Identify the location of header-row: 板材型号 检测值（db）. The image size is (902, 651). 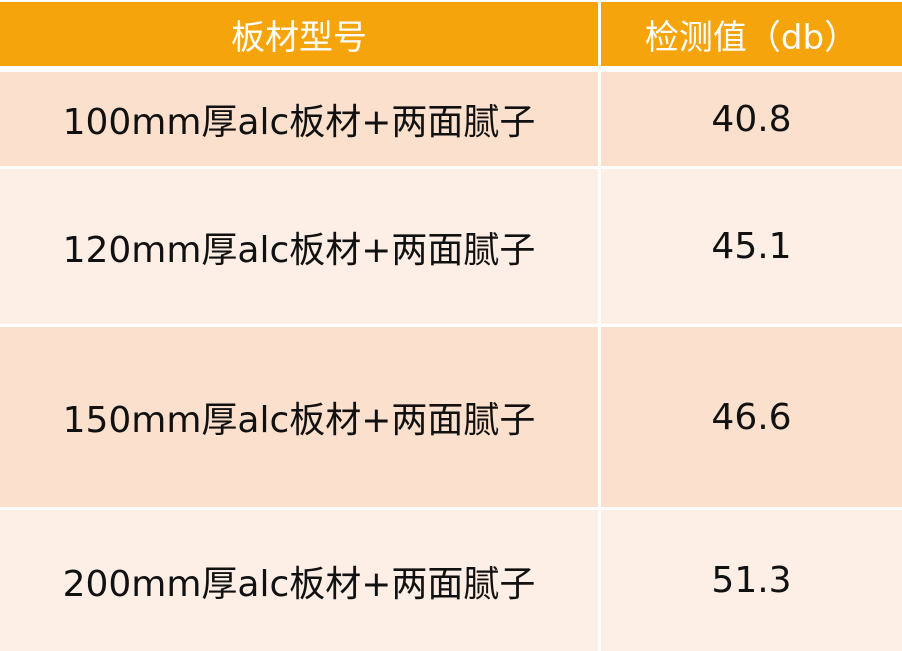
(451, 36).